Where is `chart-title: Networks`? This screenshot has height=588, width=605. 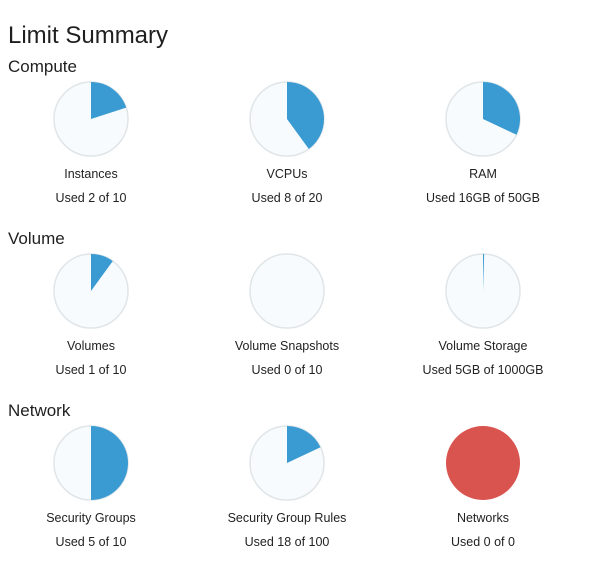 chart-title: Networks is located at coordinates (483, 518).